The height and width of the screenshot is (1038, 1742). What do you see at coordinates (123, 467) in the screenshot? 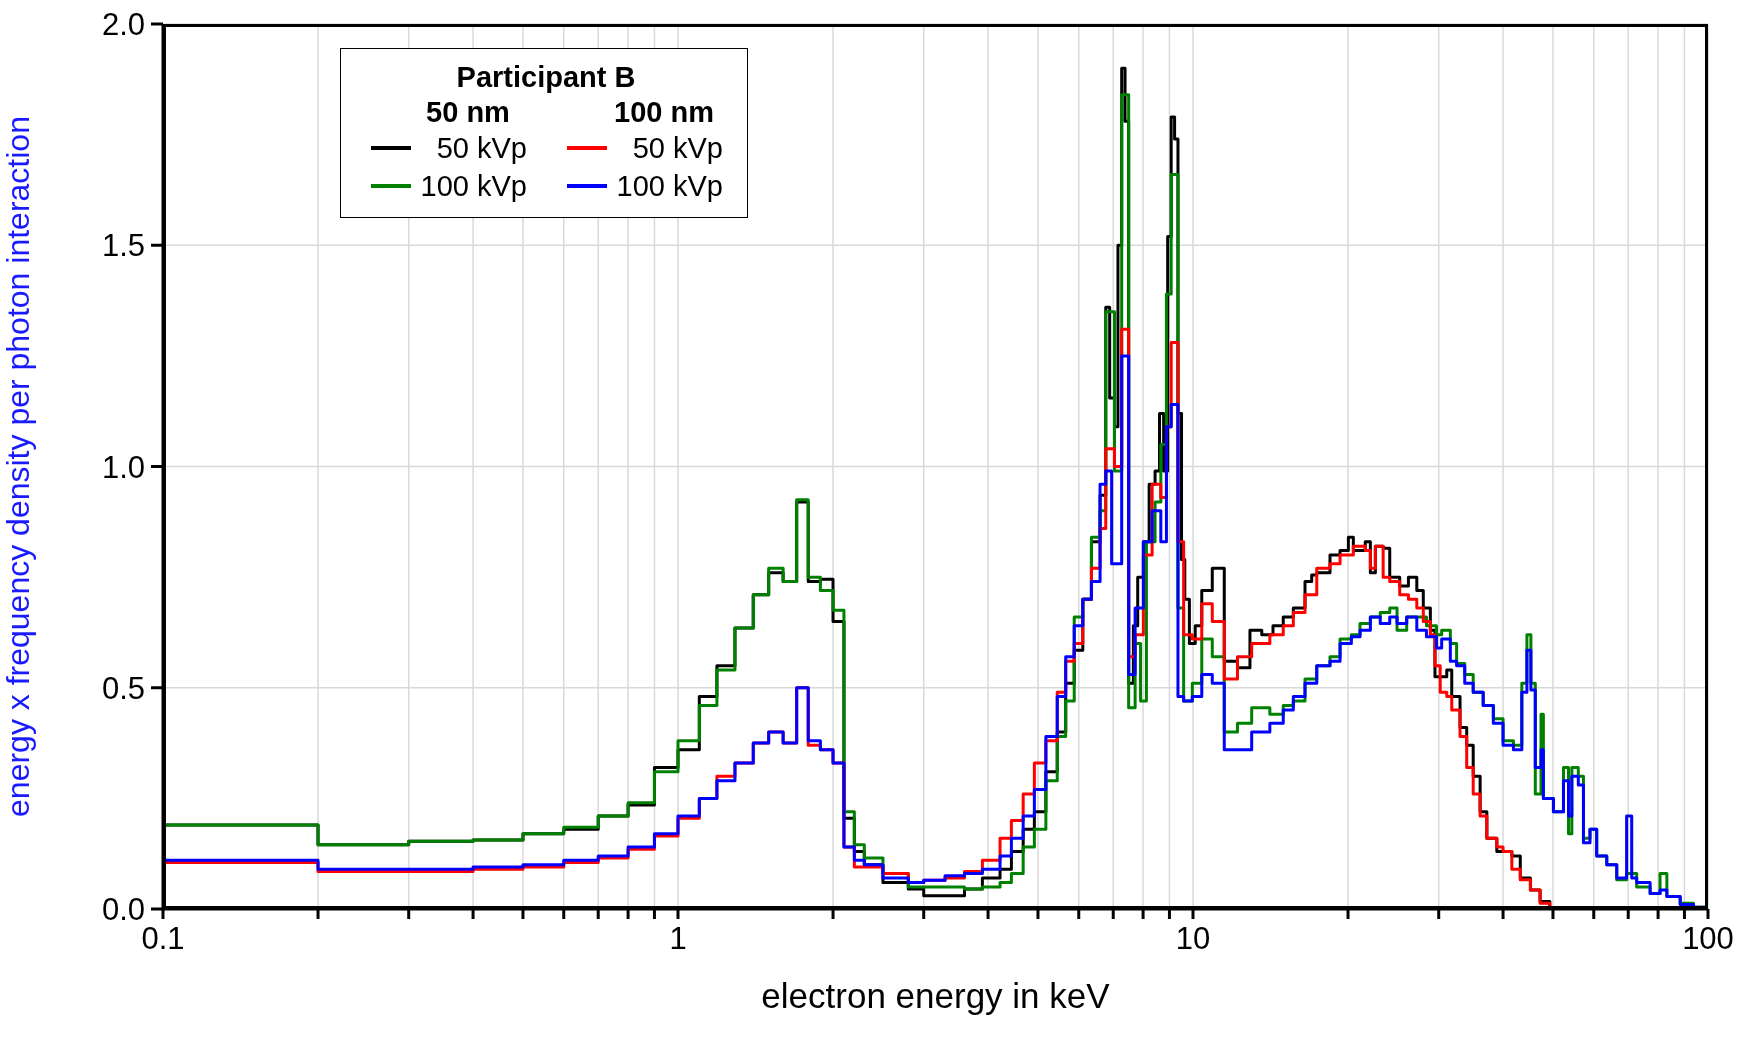
I see `y-tick-label: 1.0` at bounding box center [123, 467].